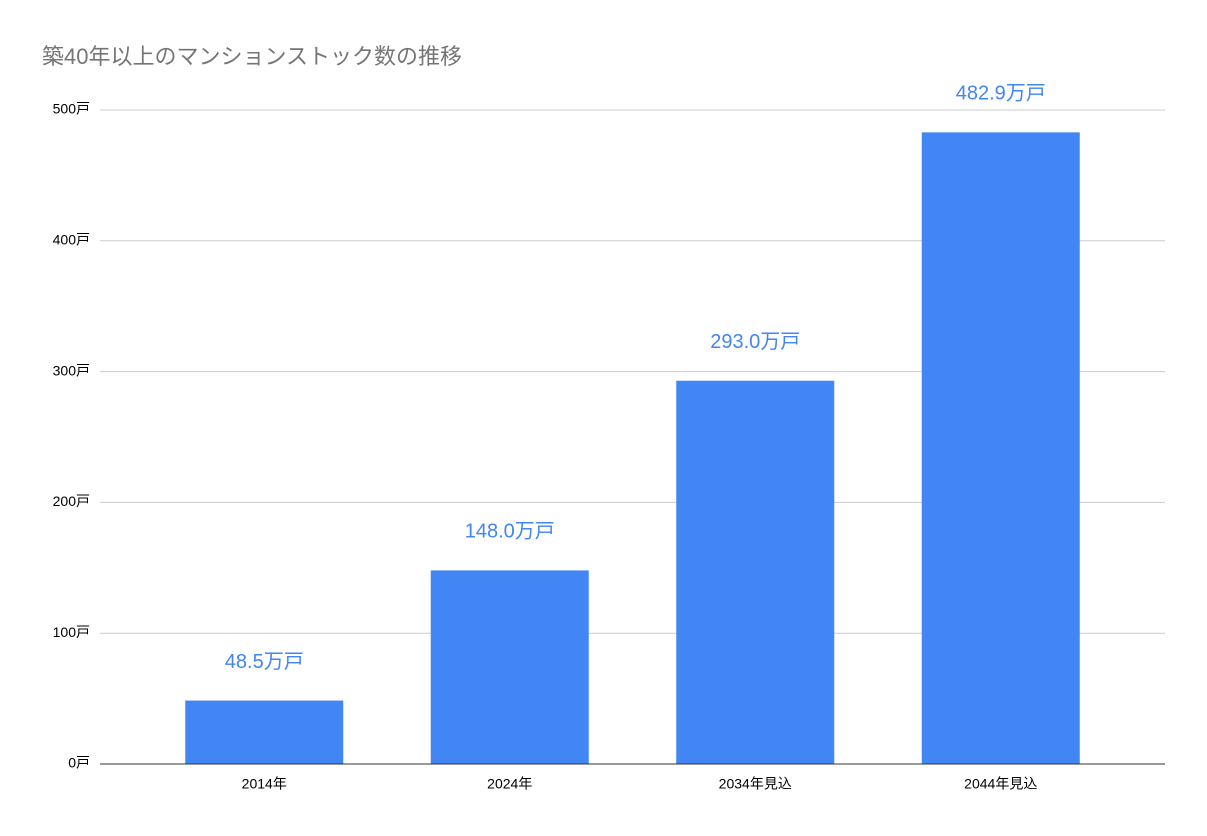 The width and height of the screenshot is (1207, 836). I want to click on y-tick-label: 0戸, so click(79, 763).